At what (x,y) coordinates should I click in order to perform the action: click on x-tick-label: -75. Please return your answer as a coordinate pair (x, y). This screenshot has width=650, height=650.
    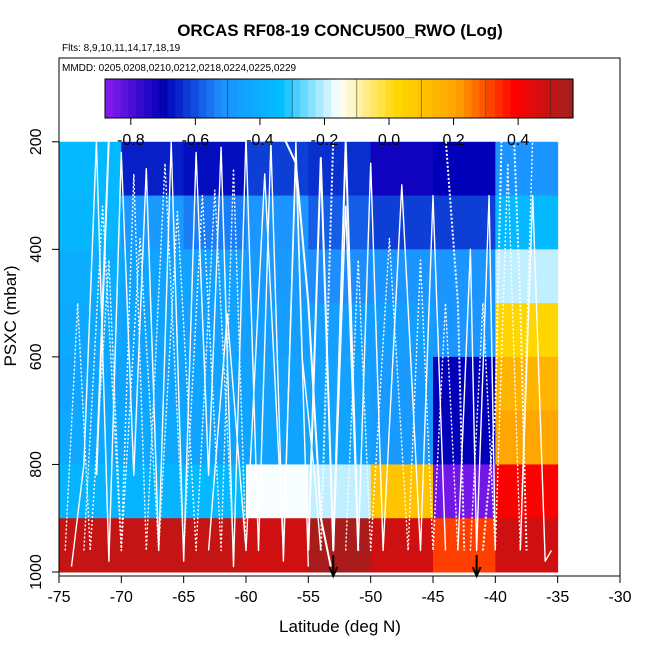
    Looking at the image, I should click on (58, 597).